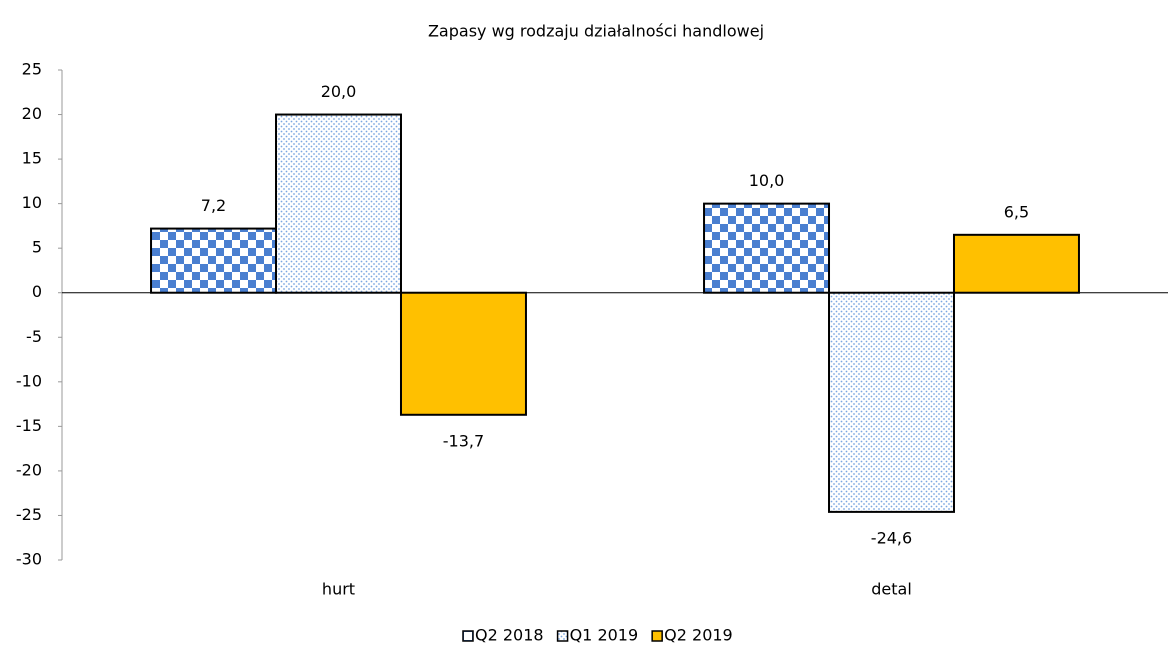 The height and width of the screenshot is (648, 1168). I want to click on y-tick-label: 10, so click(32, 202).